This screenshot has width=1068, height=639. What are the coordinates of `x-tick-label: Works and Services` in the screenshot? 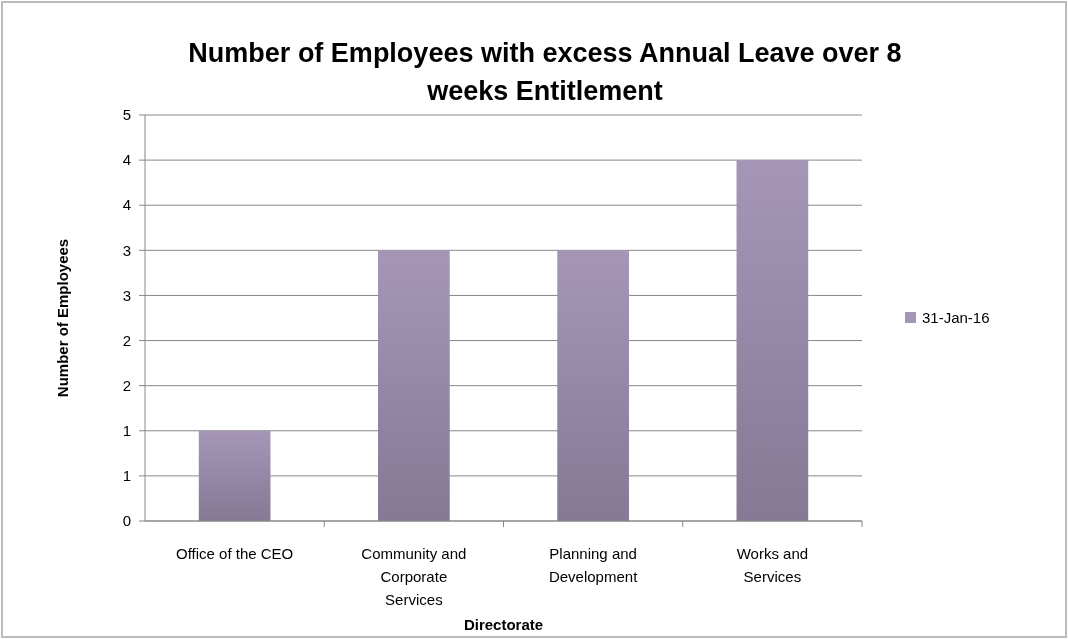 It's located at (772, 565).